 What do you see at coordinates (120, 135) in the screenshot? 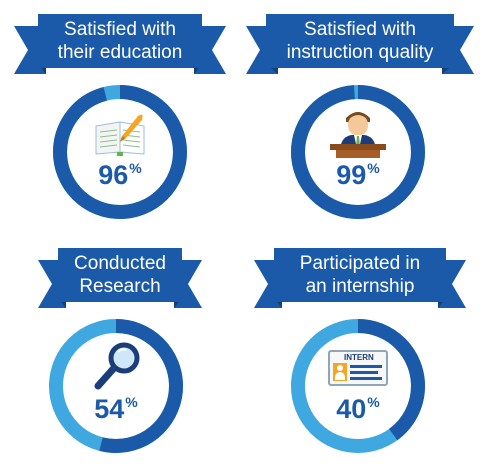
I see `notebook-pen-icon` at bounding box center [120, 135].